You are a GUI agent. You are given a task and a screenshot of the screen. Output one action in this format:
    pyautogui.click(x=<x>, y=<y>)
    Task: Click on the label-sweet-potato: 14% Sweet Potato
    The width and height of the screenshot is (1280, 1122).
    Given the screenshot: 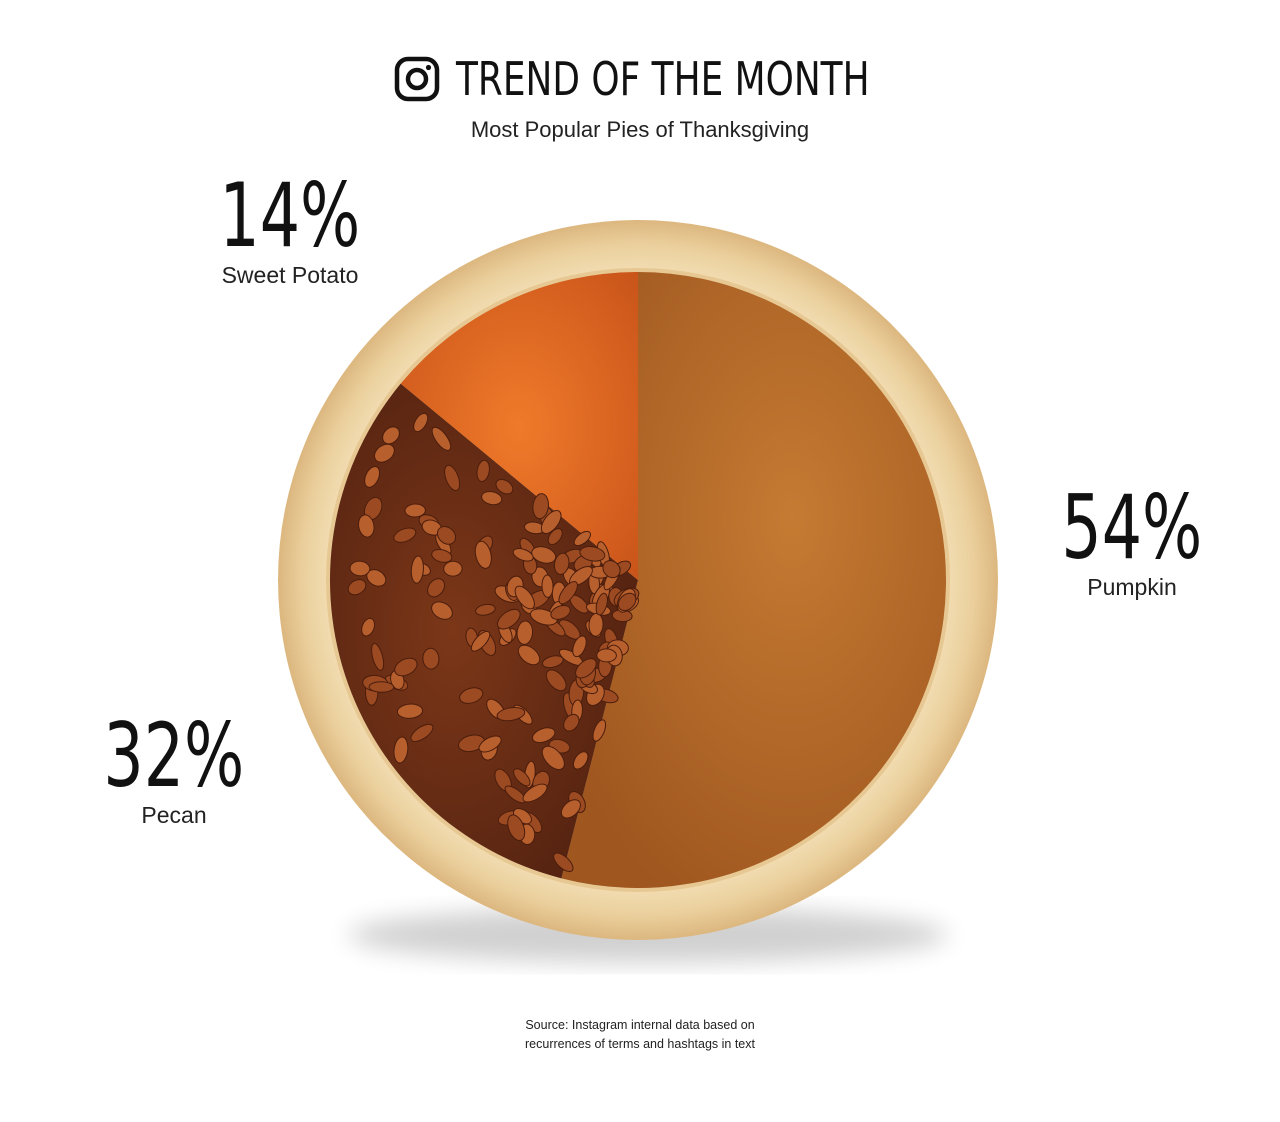 What is the action you would take?
    pyautogui.click(x=290, y=230)
    